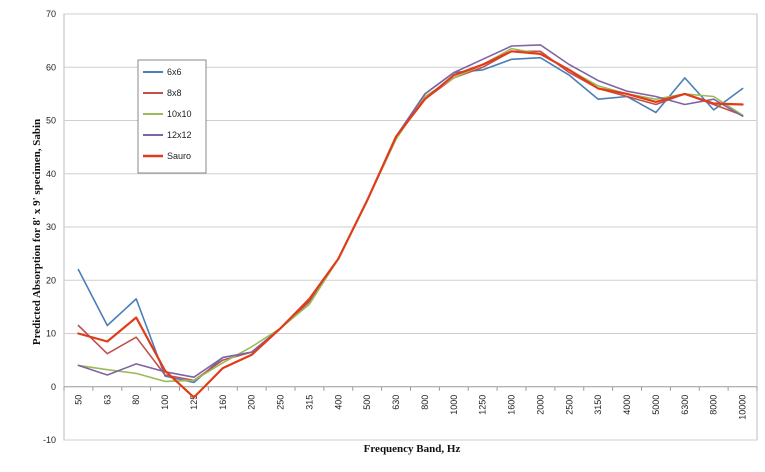 The height and width of the screenshot is (472, 765). I want to click on y-tick-label: 50, so click(51, 121).